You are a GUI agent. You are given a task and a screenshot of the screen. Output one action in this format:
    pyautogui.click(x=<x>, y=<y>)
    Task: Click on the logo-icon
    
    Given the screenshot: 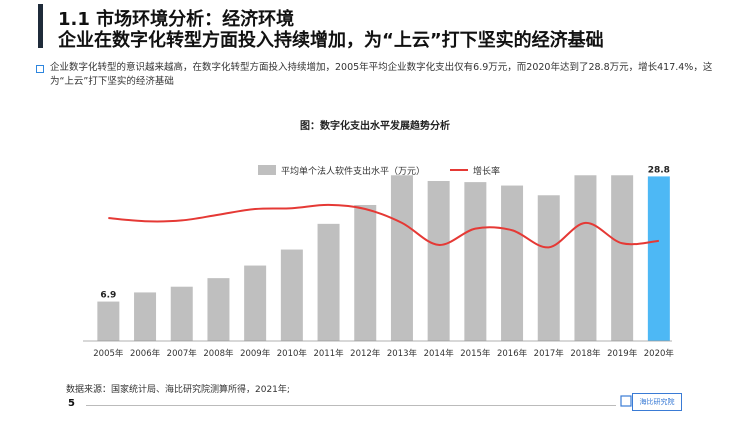 What is the action you would take?
    pyautogui.click(x=626, y=401)
    